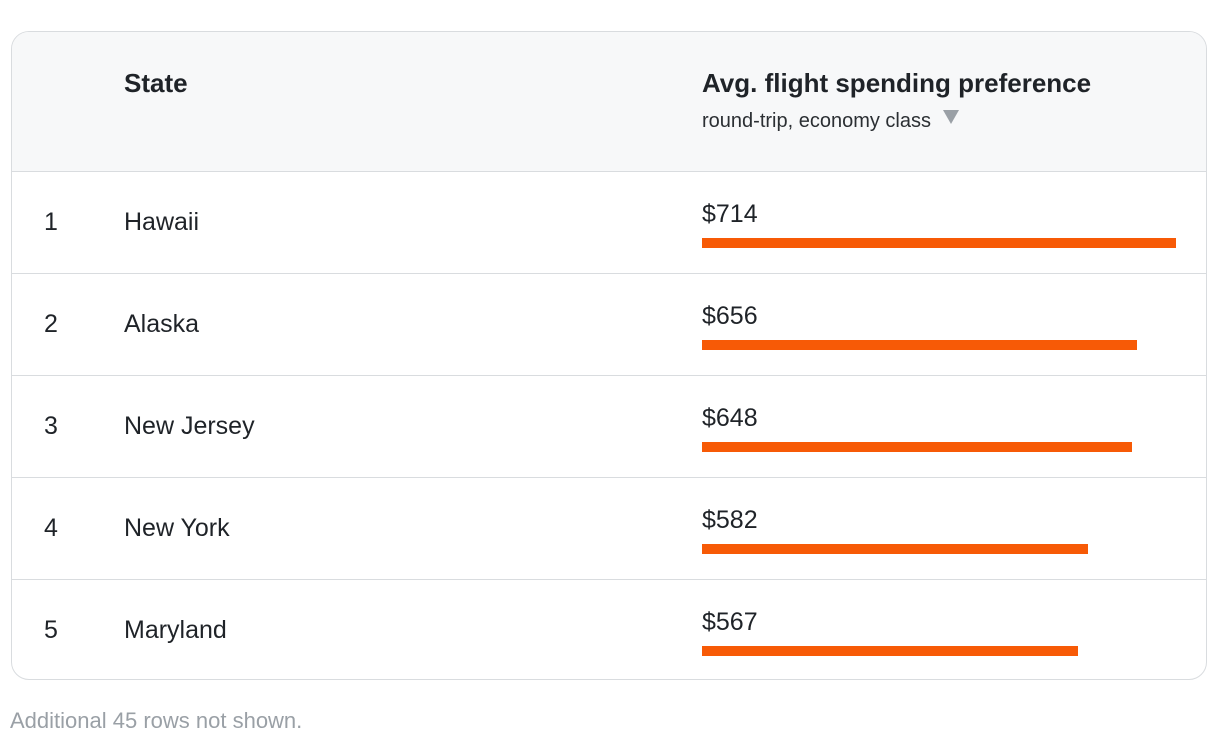 This screenshot has height=748, width=1220. What do you see at coordinates (730, 622) in the screenshot?
I see `value-label: $567` at bounding box center [730, 622].